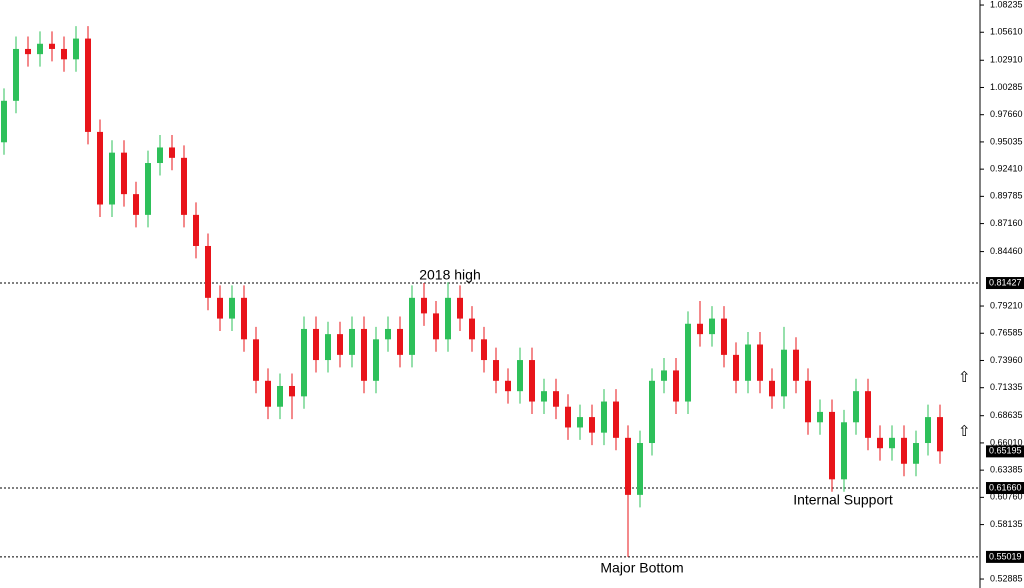  I want to click on y-tick-label: 0.84460, so click(1006, 251).